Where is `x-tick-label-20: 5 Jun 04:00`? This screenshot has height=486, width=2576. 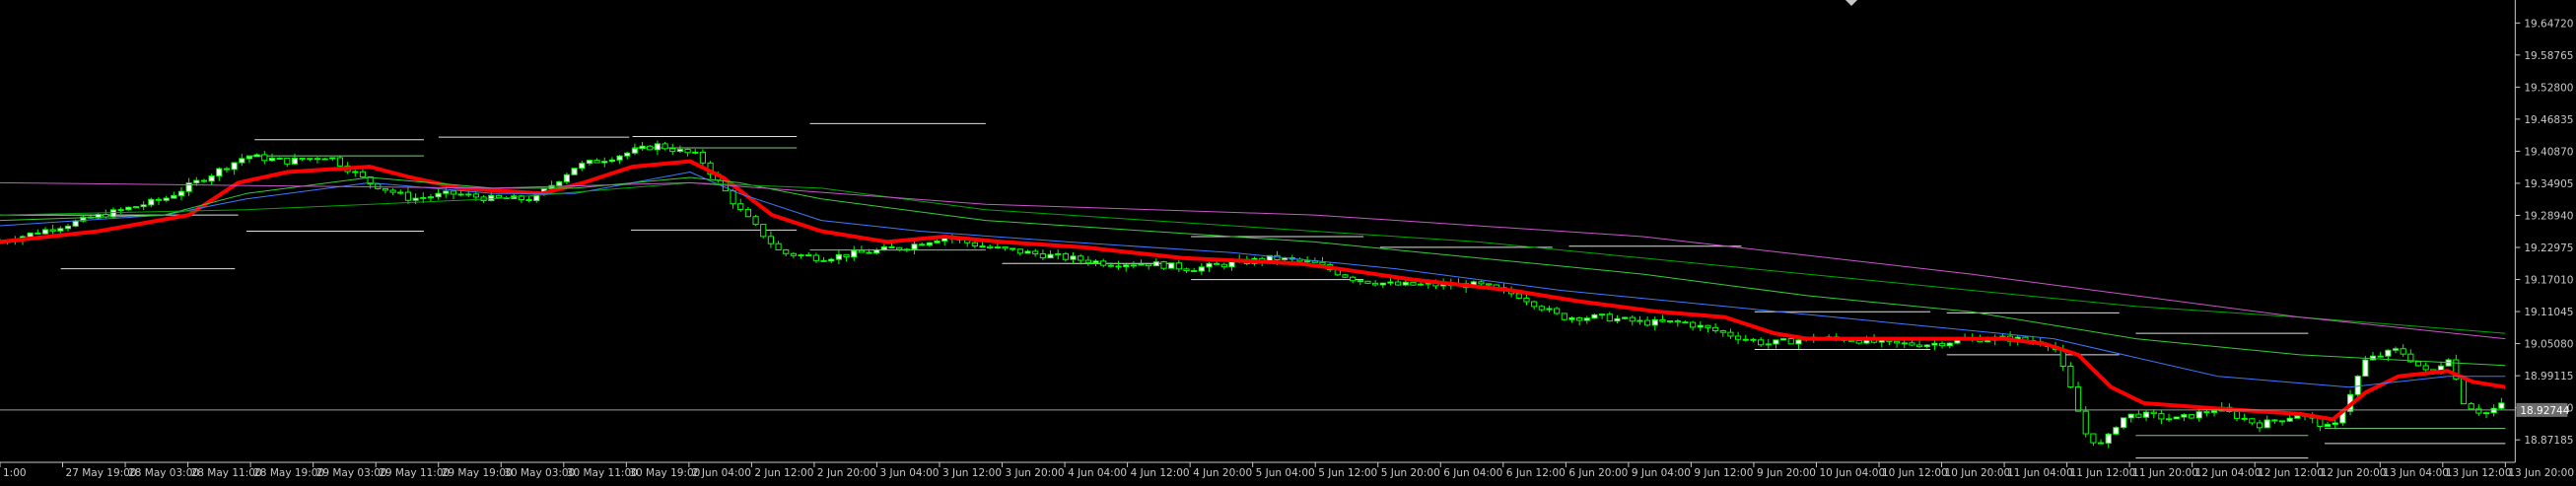
x-tick-label-20: 5 Jun 04:00 is located at coordinates (1285, 473).